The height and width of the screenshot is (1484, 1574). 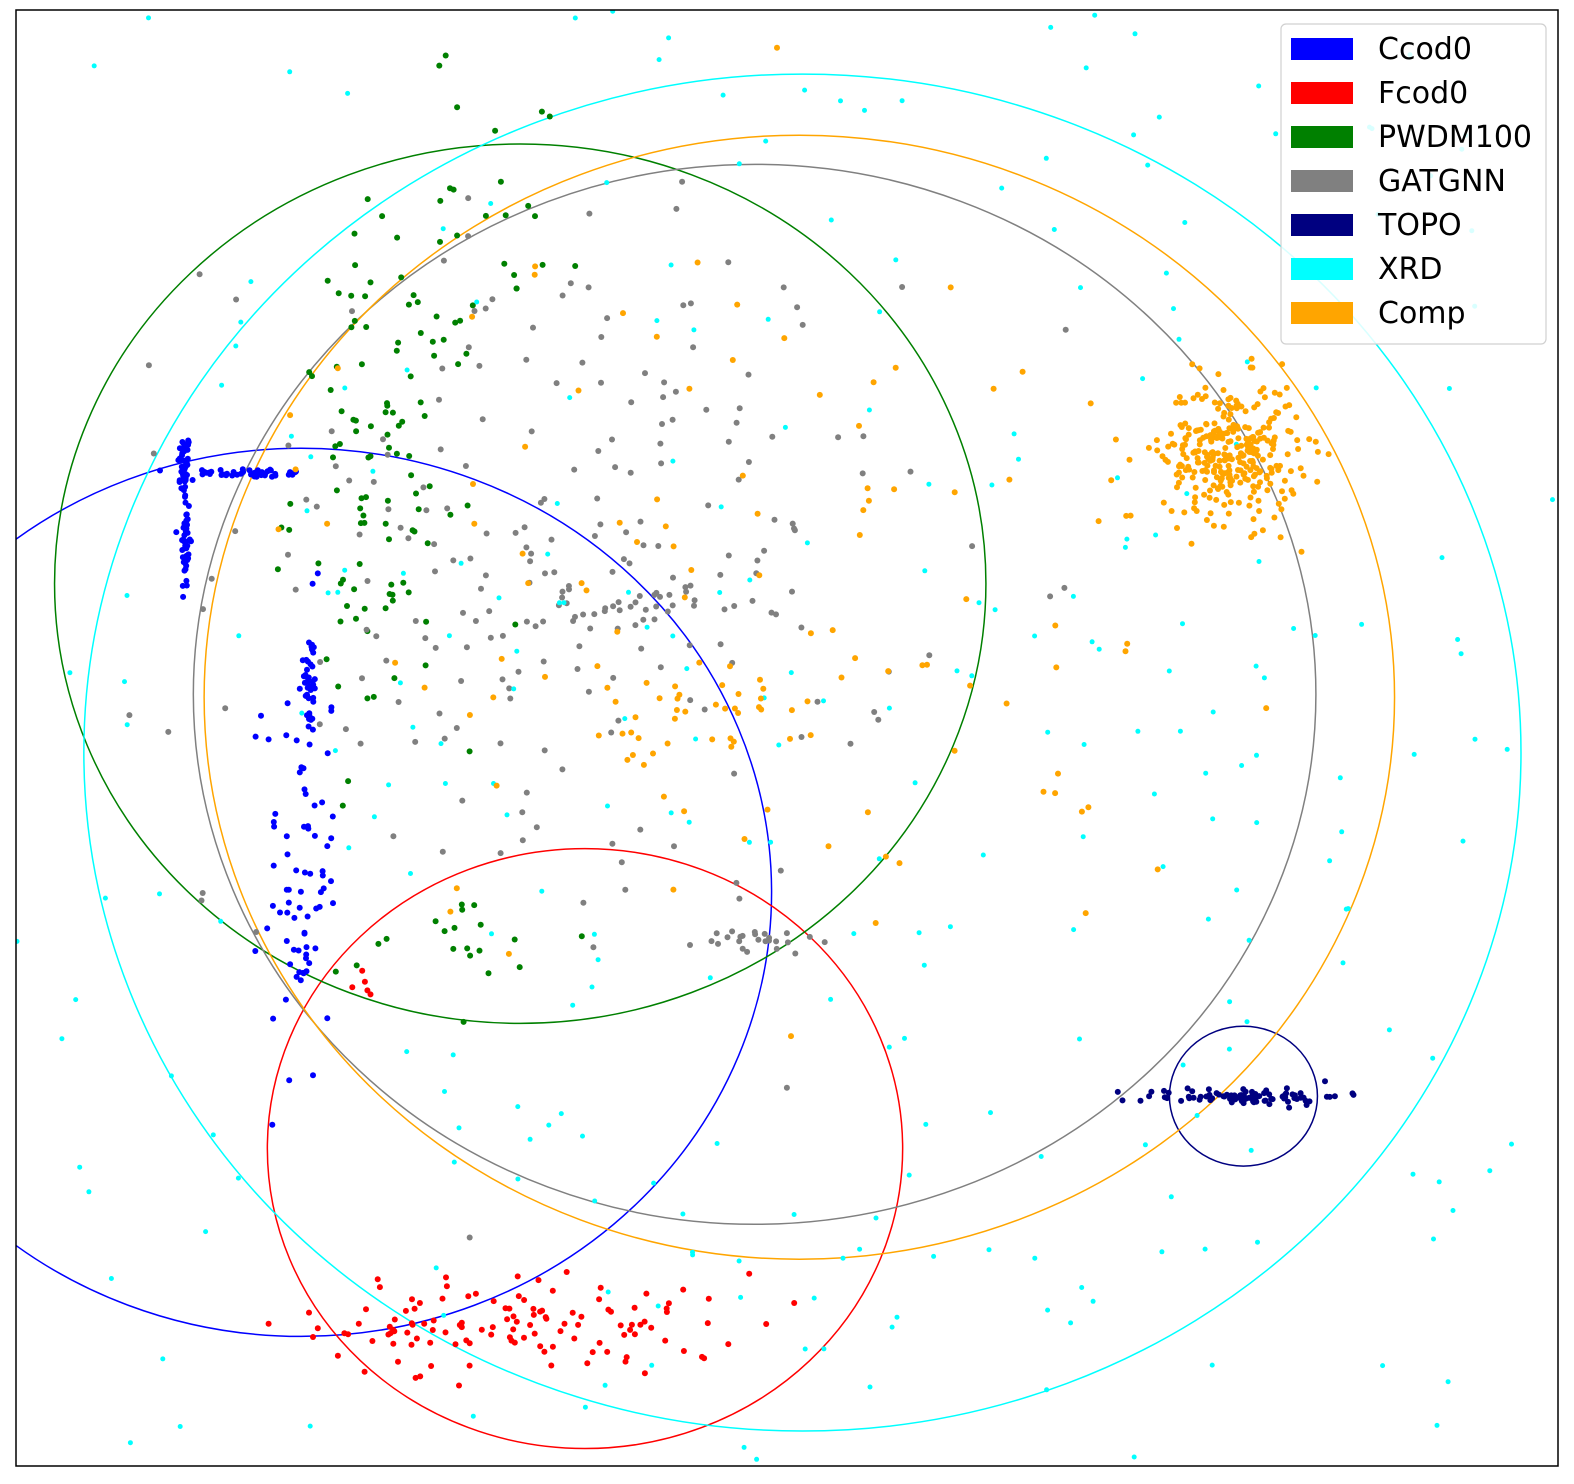 I want to click on series-fcod0, so click(x=531, y=1178).